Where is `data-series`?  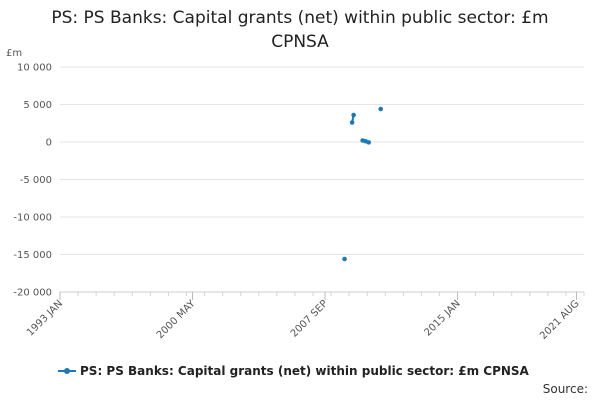
data-series is located at coordinates (363, 184).